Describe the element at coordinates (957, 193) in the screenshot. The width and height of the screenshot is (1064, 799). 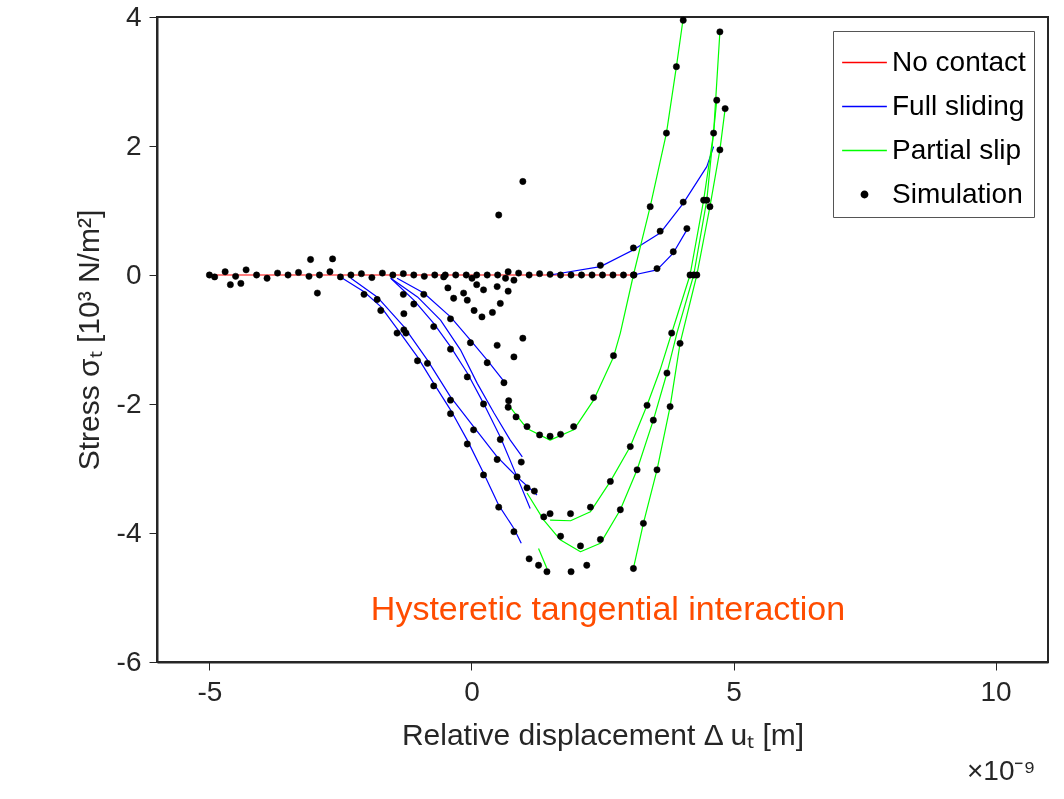
I see `legend-label: Simulation` at that location.